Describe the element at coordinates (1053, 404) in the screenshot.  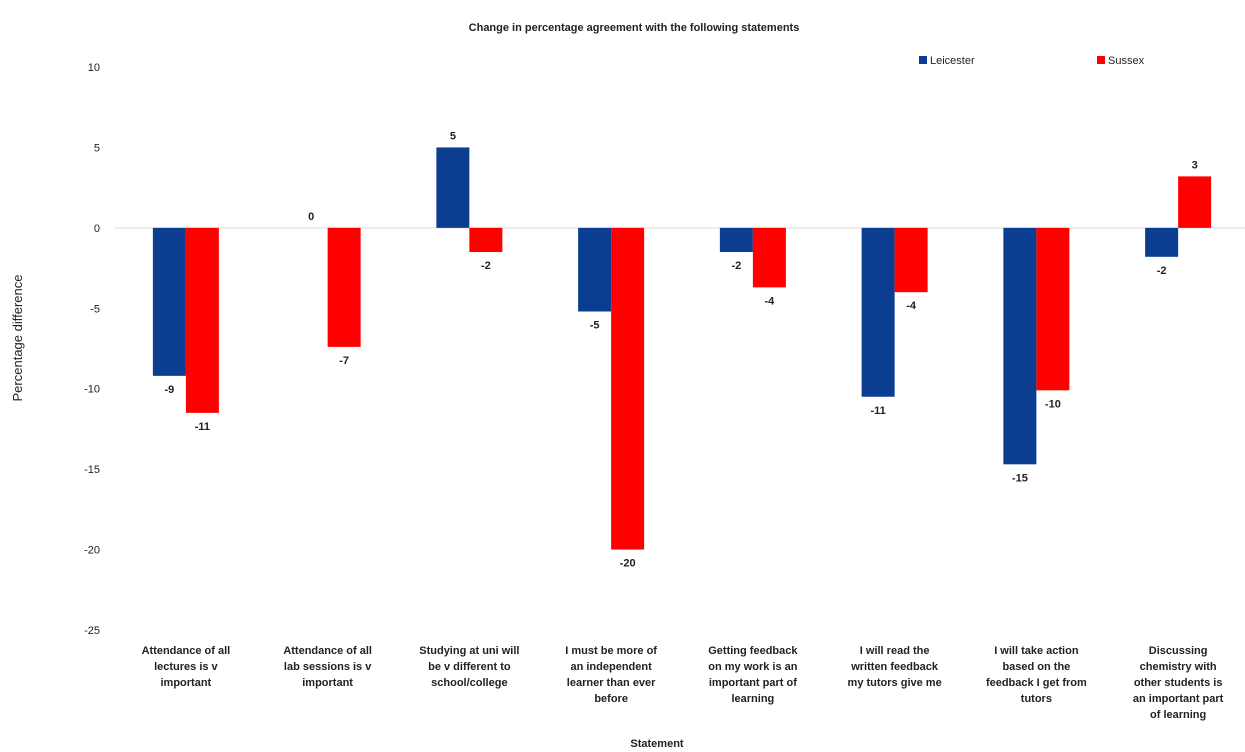
I see `value-label-sussex: -10` at that location.